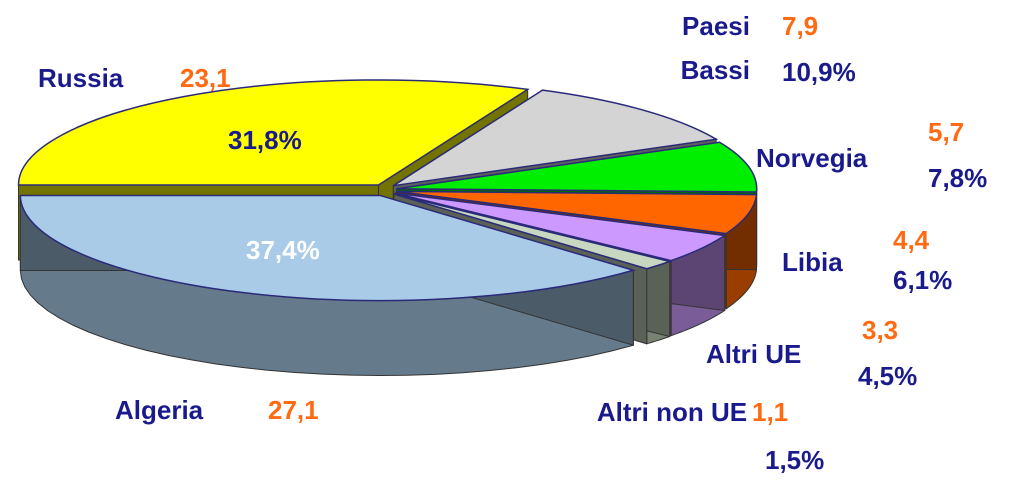  Describe the element at coordinates (923, 280) in the screenshot. I see `percent-label: 6,1%` at that location.